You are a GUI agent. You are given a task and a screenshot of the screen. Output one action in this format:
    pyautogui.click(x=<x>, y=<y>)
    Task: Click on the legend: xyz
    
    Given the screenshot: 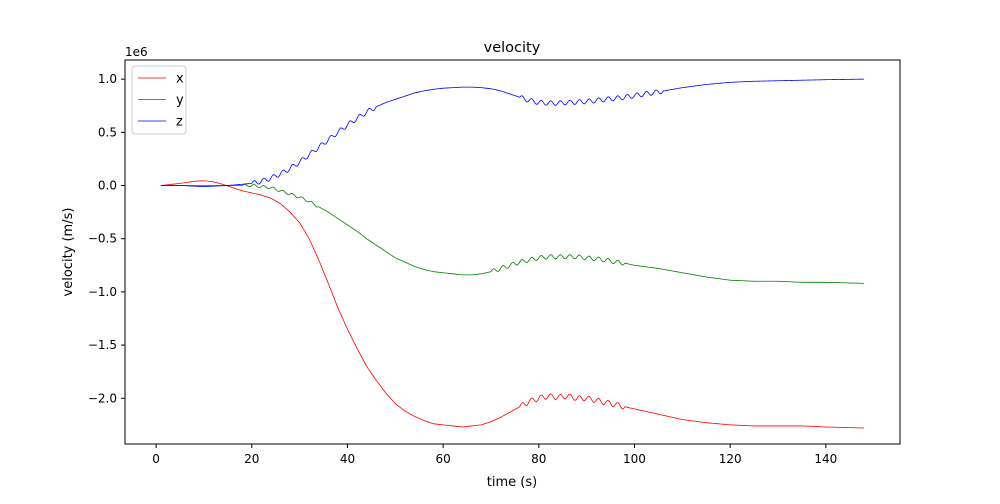 What is the action you would take?
    pyautogui.click(x=159, y=100)
    